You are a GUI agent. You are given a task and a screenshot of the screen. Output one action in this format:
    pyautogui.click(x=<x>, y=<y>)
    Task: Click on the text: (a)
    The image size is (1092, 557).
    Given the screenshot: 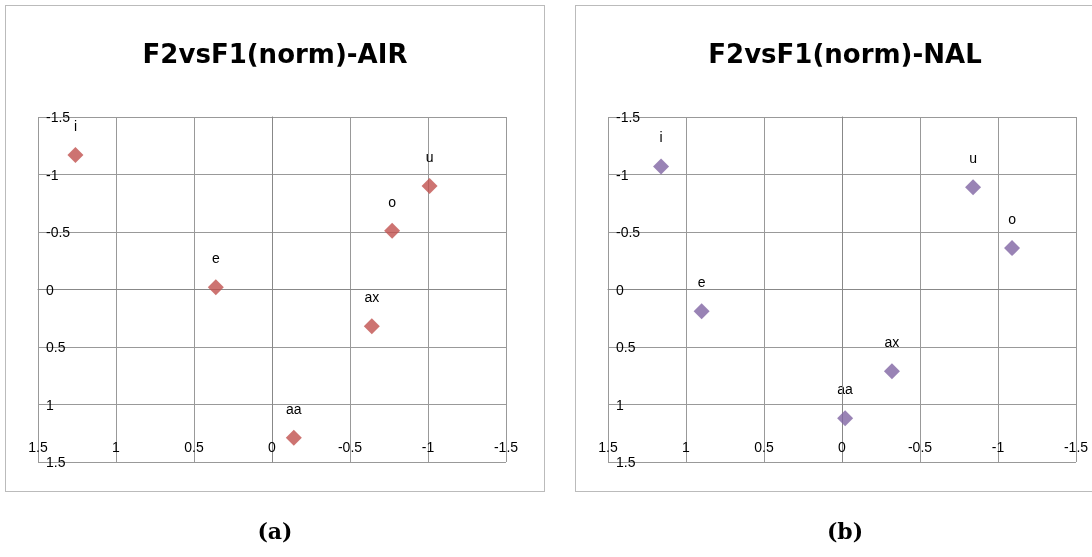 What is the action you would take?
    pyautogui.click(x=275, y=531)
    